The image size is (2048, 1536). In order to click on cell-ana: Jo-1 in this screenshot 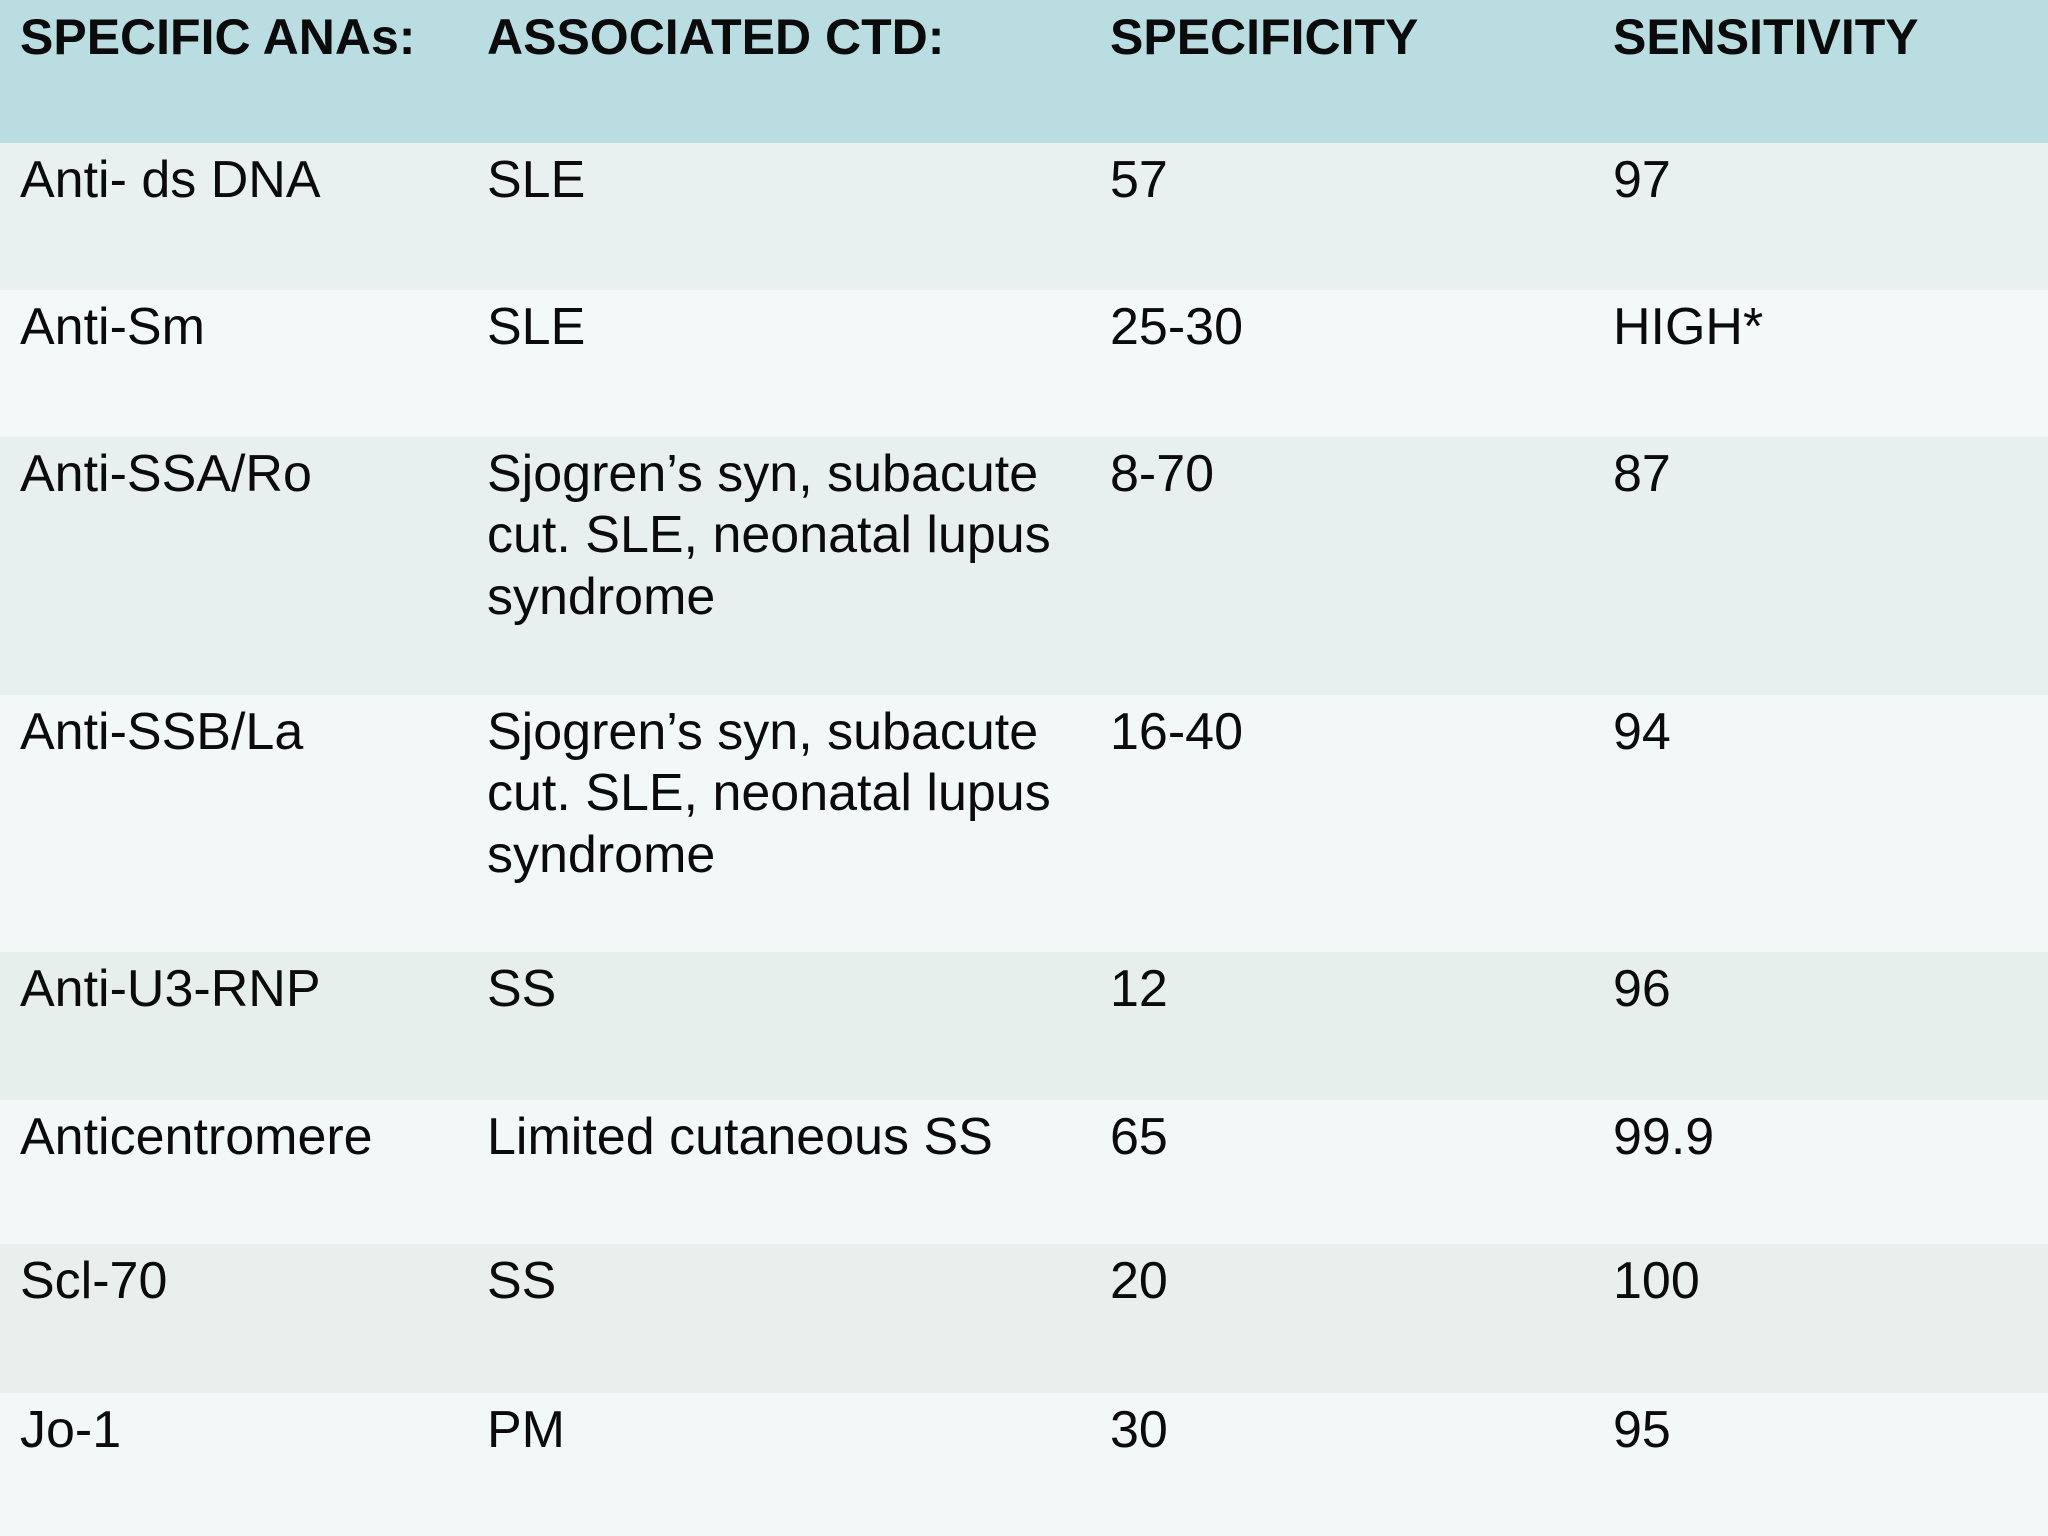, I will do `click(71, 1430)`.